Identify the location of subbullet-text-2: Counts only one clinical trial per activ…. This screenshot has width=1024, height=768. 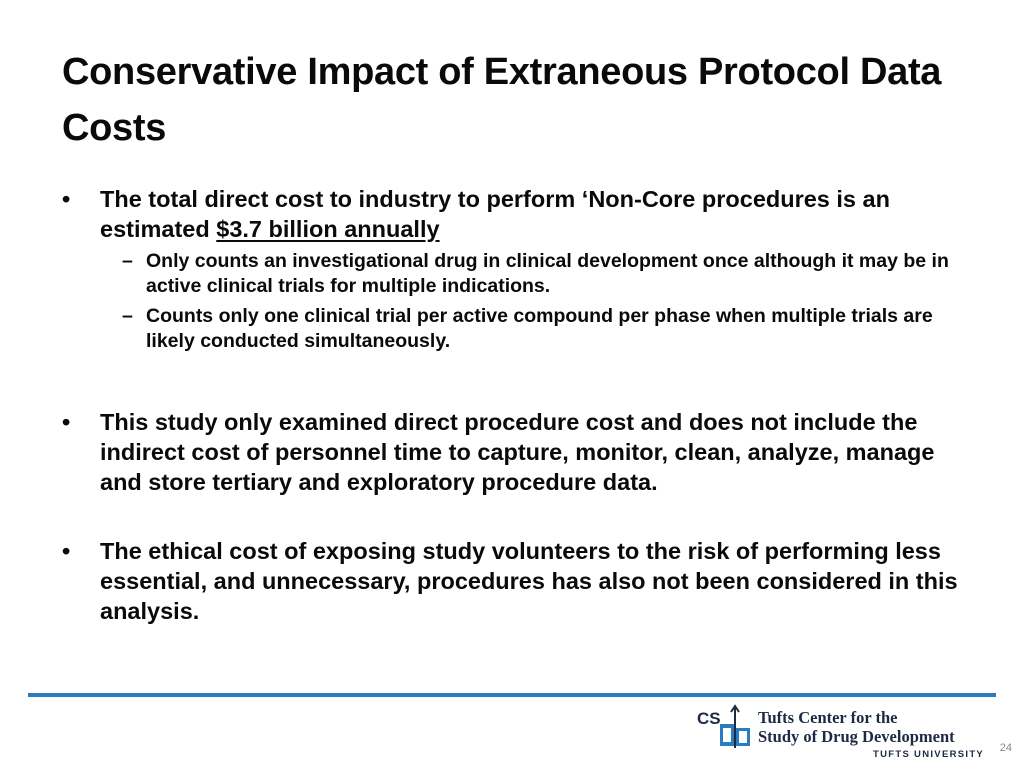
(539, 328).